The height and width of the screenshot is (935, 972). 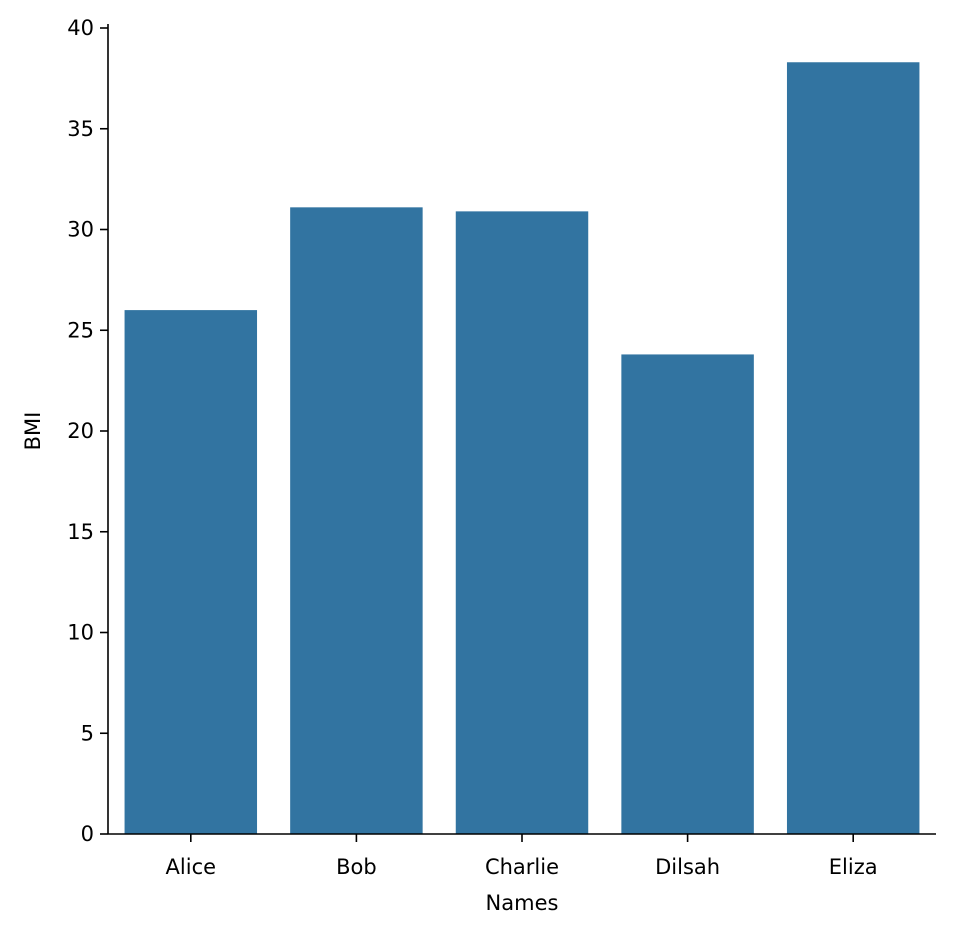 I want to click on x-tick-label: Charlie, so click(x=522, y=867).